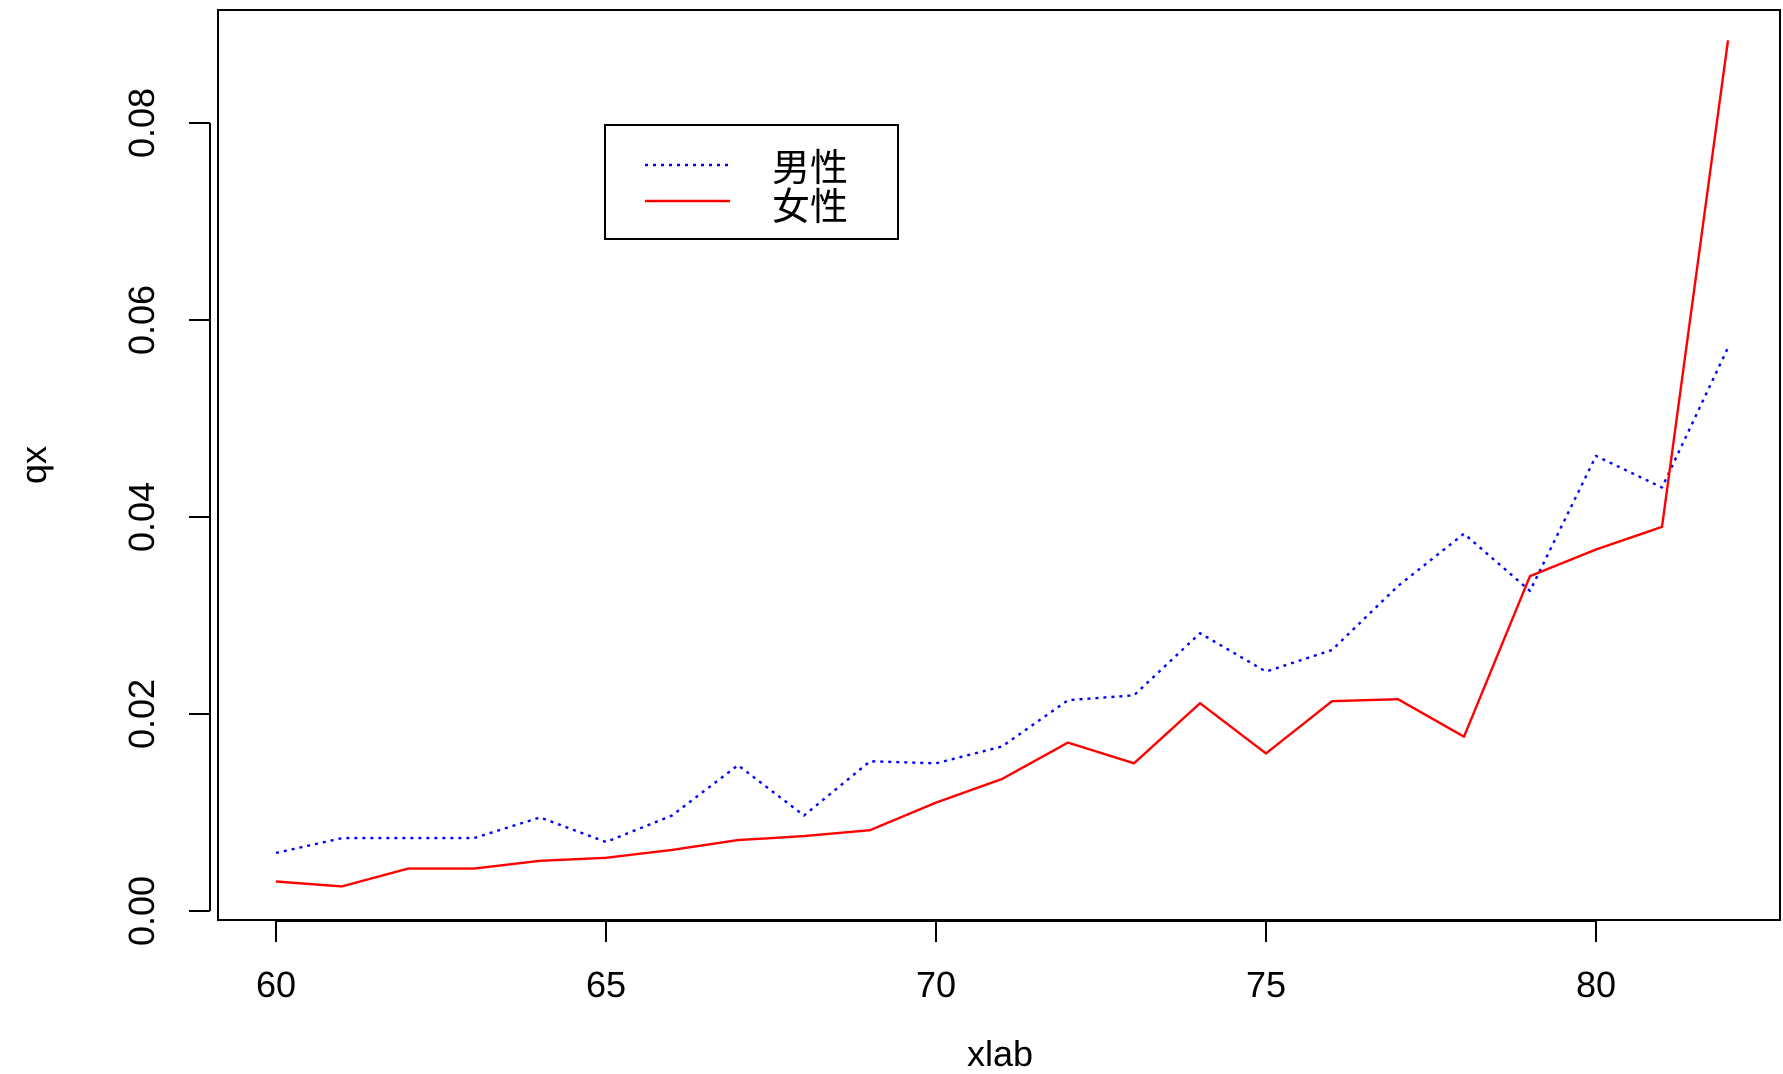  Describe the element at coordinates (936, 962) in the screenshot. I see `x-axis: 60 65 70 75 80` at that location.